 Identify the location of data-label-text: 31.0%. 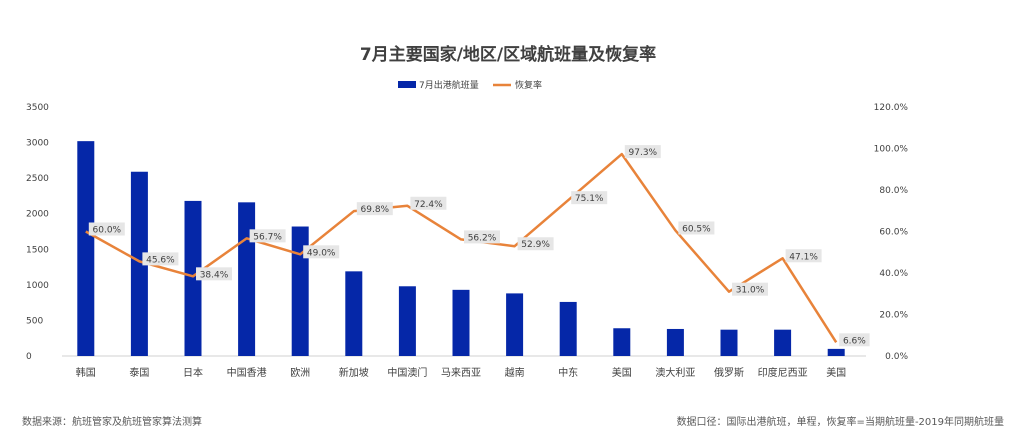
(750, 291).